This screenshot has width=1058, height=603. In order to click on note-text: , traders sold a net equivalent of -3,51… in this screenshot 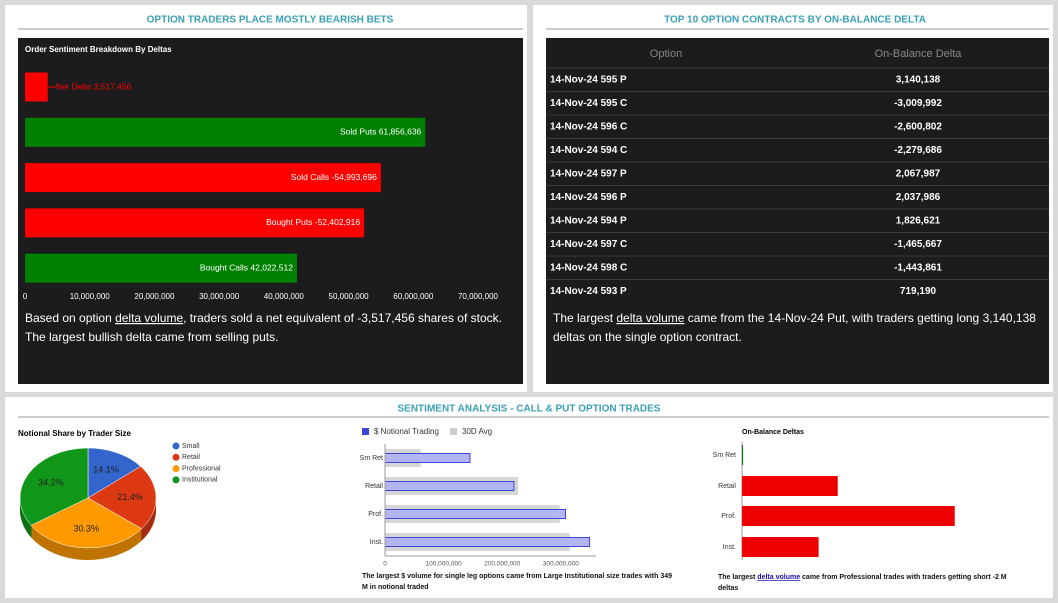, I will do `click(342, 318)`.